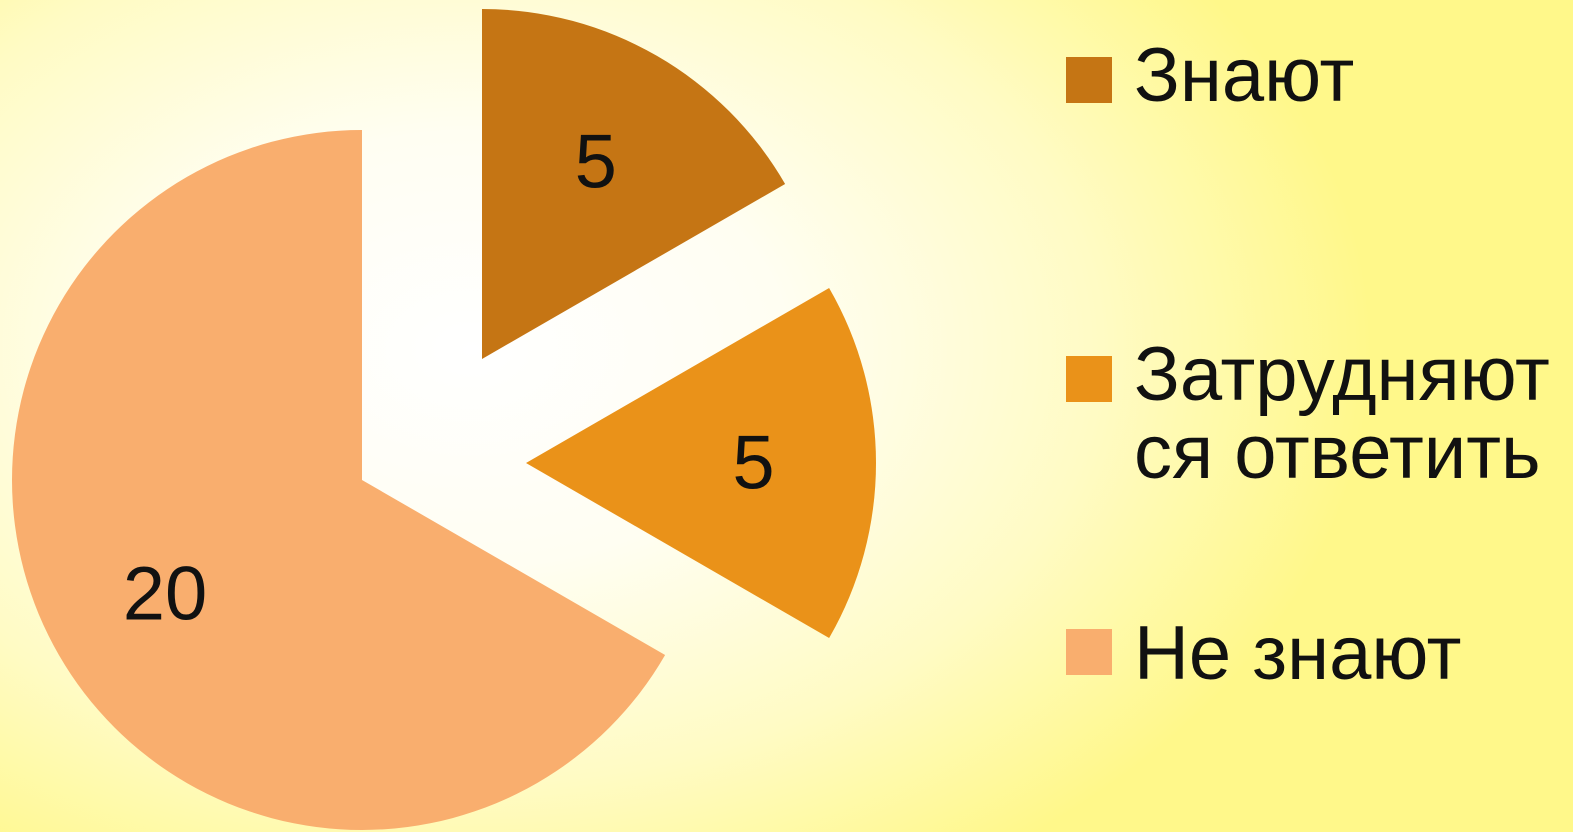  What do you see at coordinates (1244, 75) in the screenshot?
I see `legend-label-znayut: Знают` at bounding box center [1244, 75].